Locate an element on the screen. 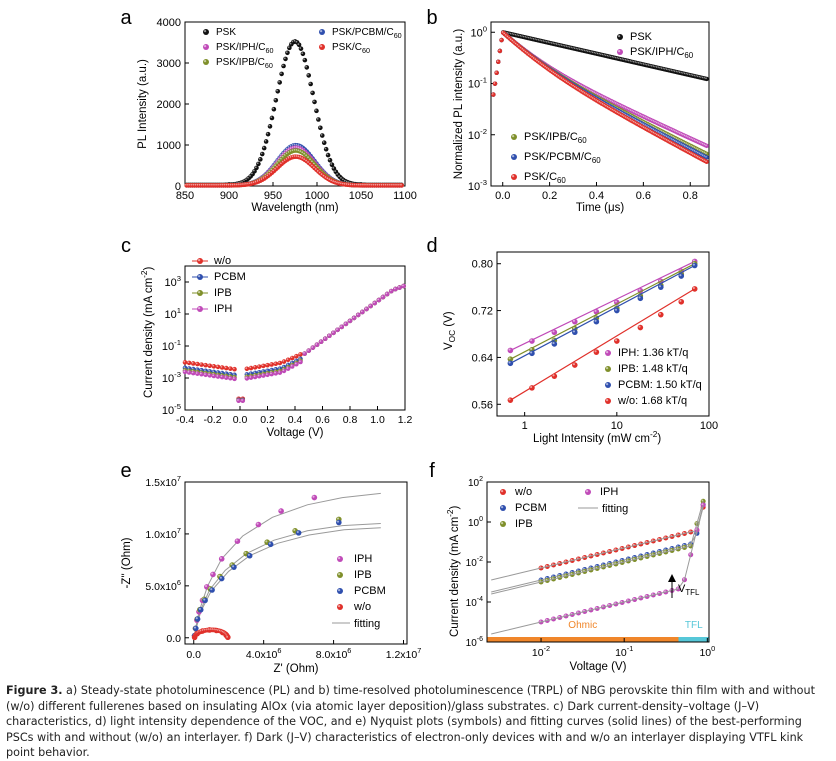 This screenshot has width=836, height=761. after-text: (V) is located at coordinates (449, 320).